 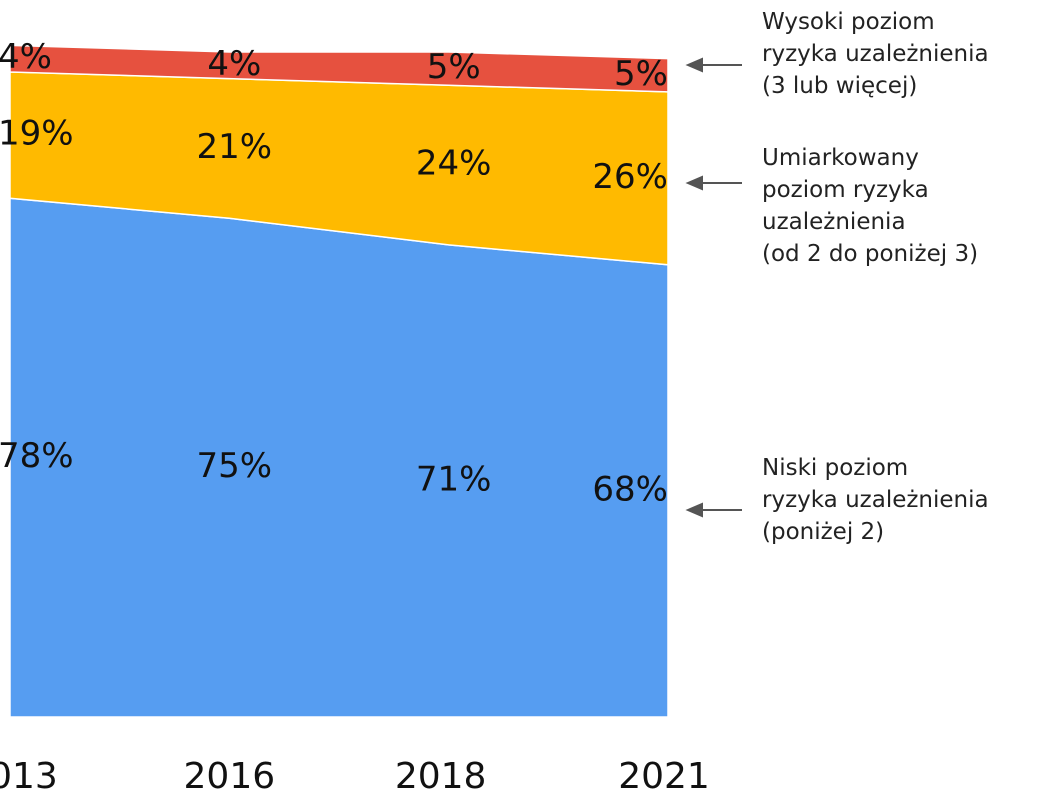 I want to click on data-label: 75%, so click(x=235, y=466).